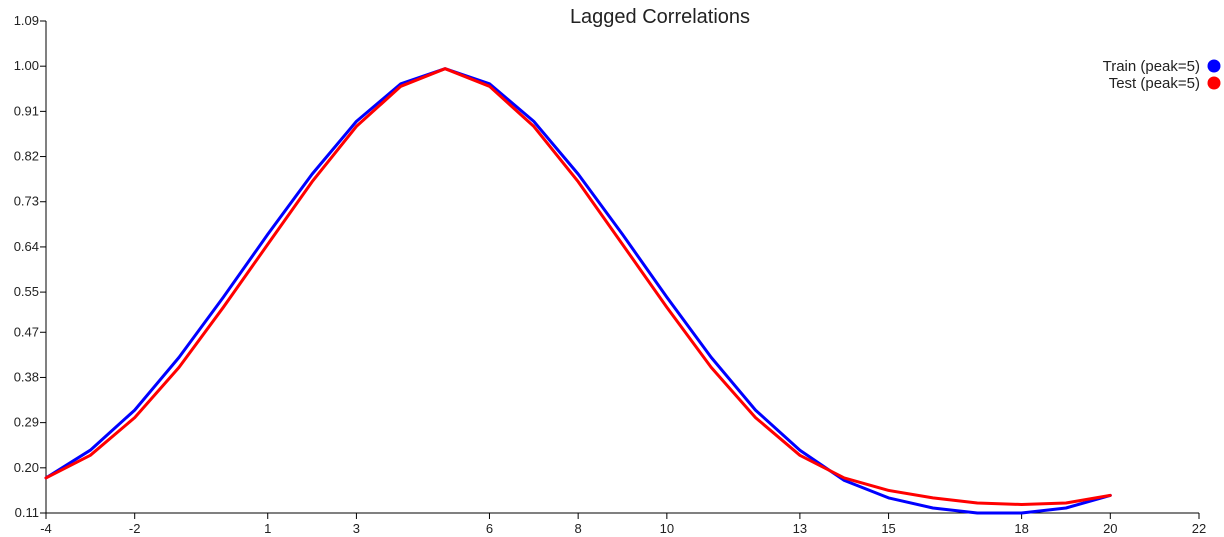 This screenshot has height=537, width=1224. I want to click on x-tick-label: 3, so click(356, 528).